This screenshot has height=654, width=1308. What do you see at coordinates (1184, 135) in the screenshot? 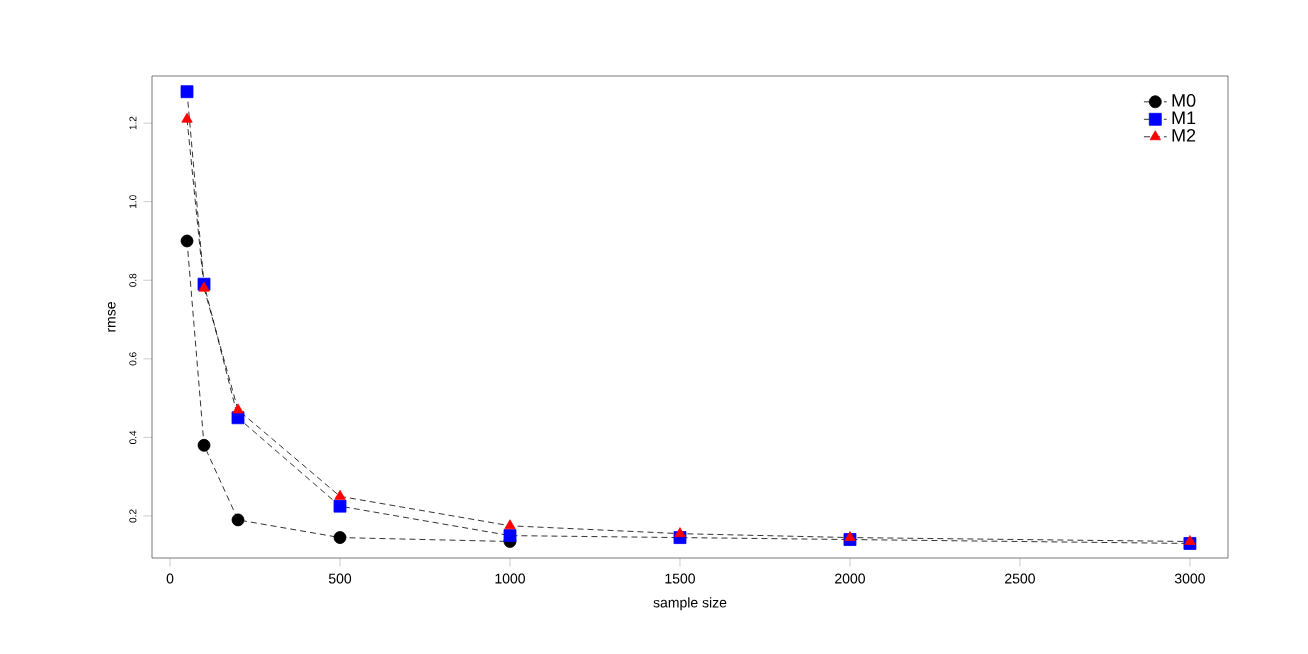
I see `legend-label: M2` at bounding box center [1184, 135].